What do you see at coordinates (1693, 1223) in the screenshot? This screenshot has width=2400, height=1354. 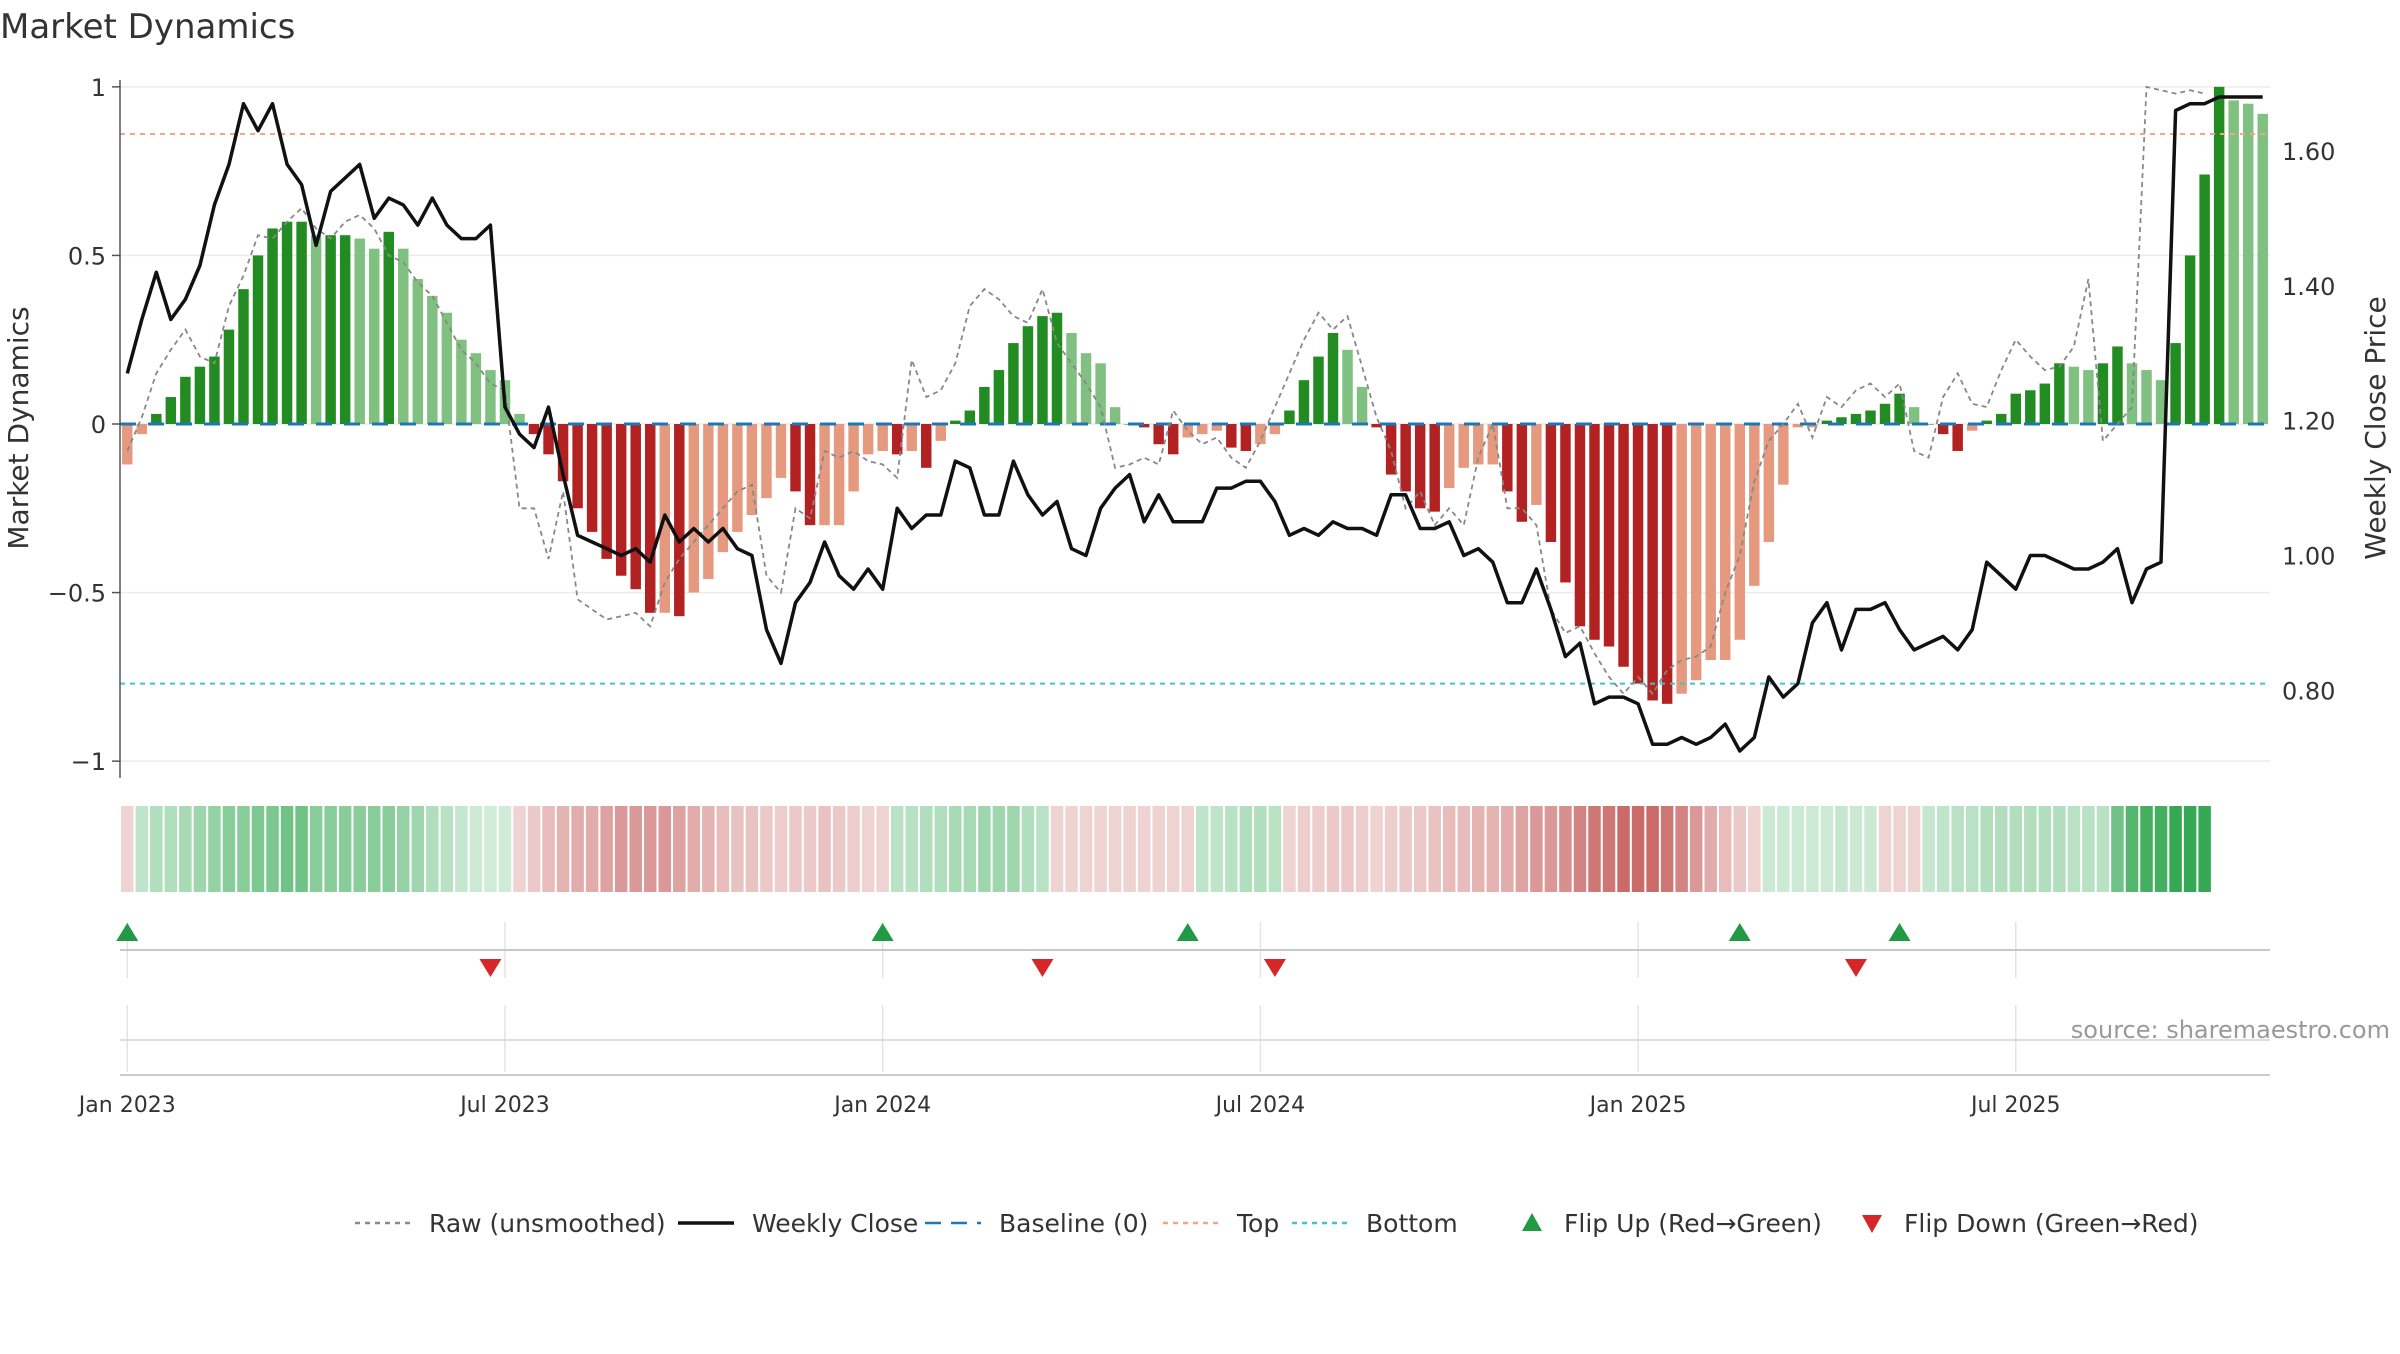 I see `legend-label-flip_up: Flip Up (Red→Green)` at bounding box center [1693, 1223].